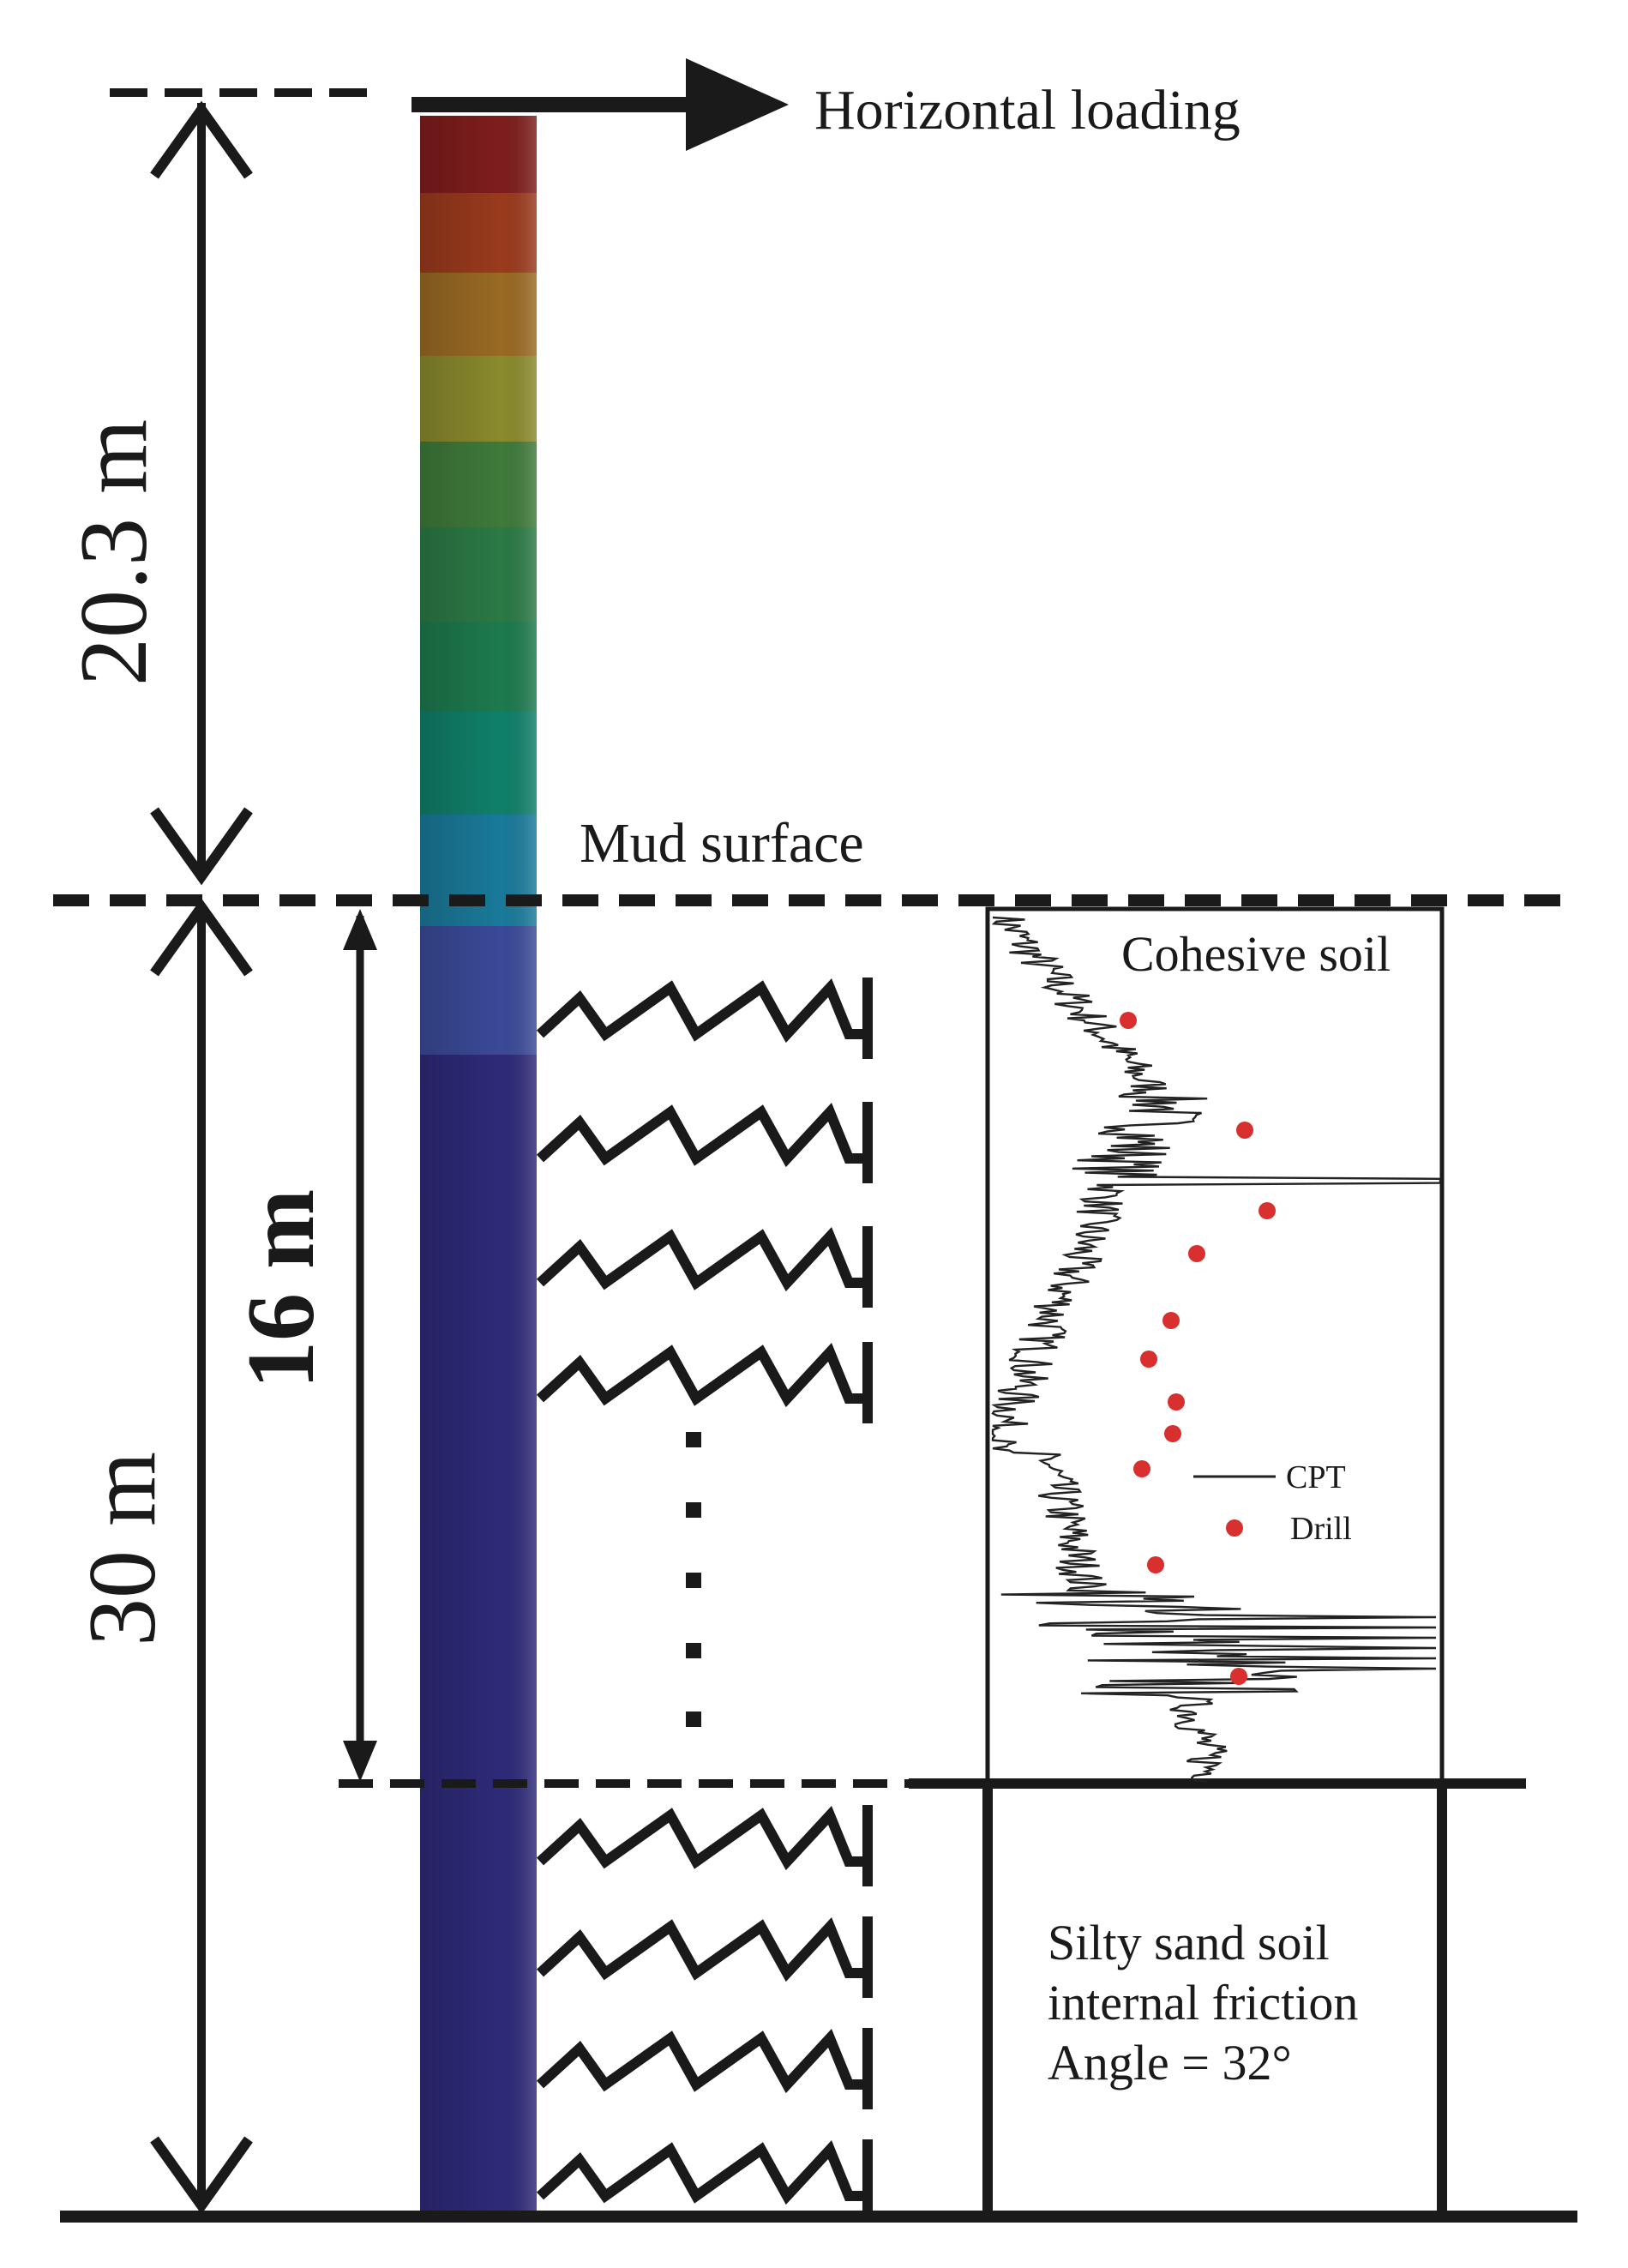  Describe the element at coordinates (1203, 2002) in the screenshot. I see `silty-sand-label-line2: internal friction` at that location.